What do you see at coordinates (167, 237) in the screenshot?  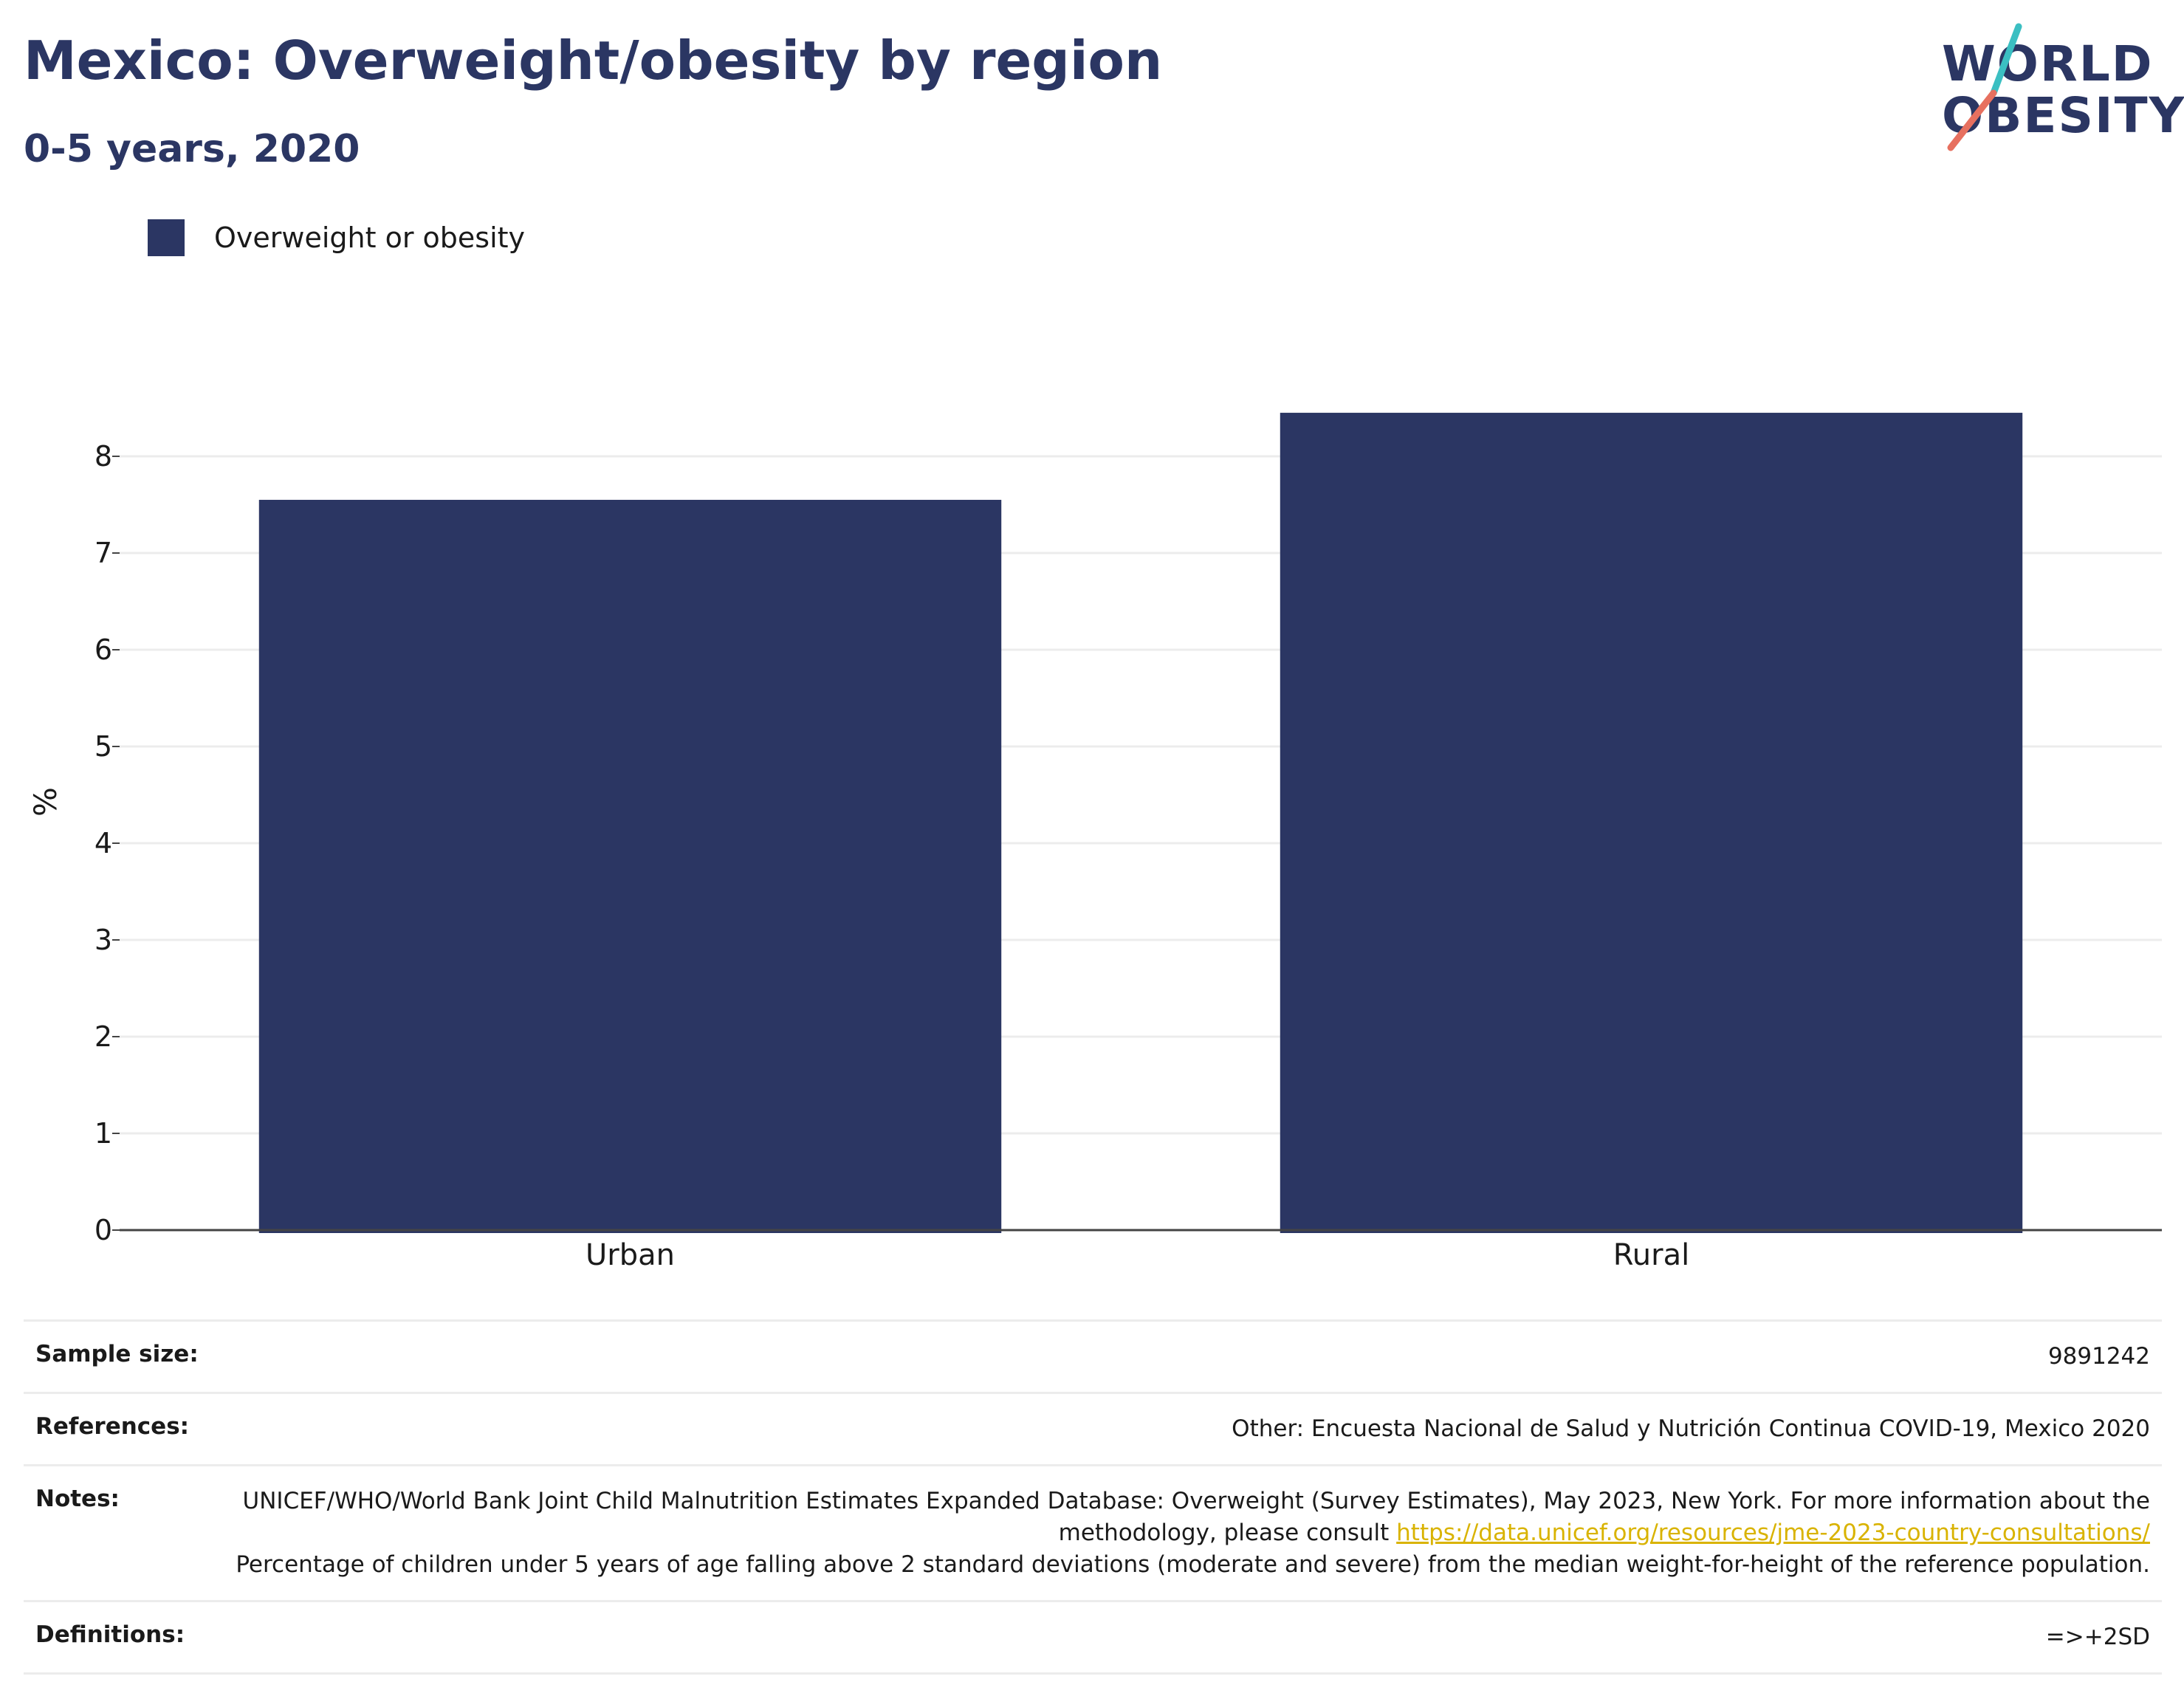 I see `legend-swatch` at bounding box center [167, 237].